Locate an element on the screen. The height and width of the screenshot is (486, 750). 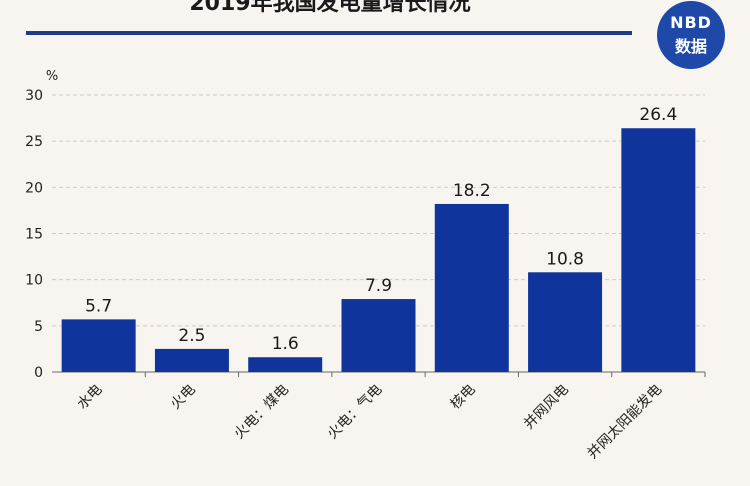
x-category-label: 并网太阳能发电 is located at coordinates (625, 422).